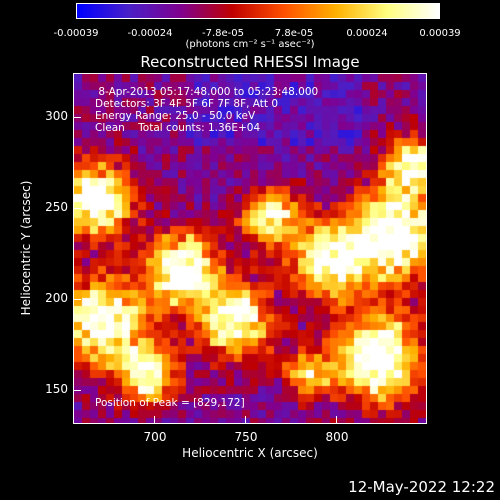  Describe the element at coordinates (56, 116) in the screenshot. I see `y-tick-label: 300` at that location.